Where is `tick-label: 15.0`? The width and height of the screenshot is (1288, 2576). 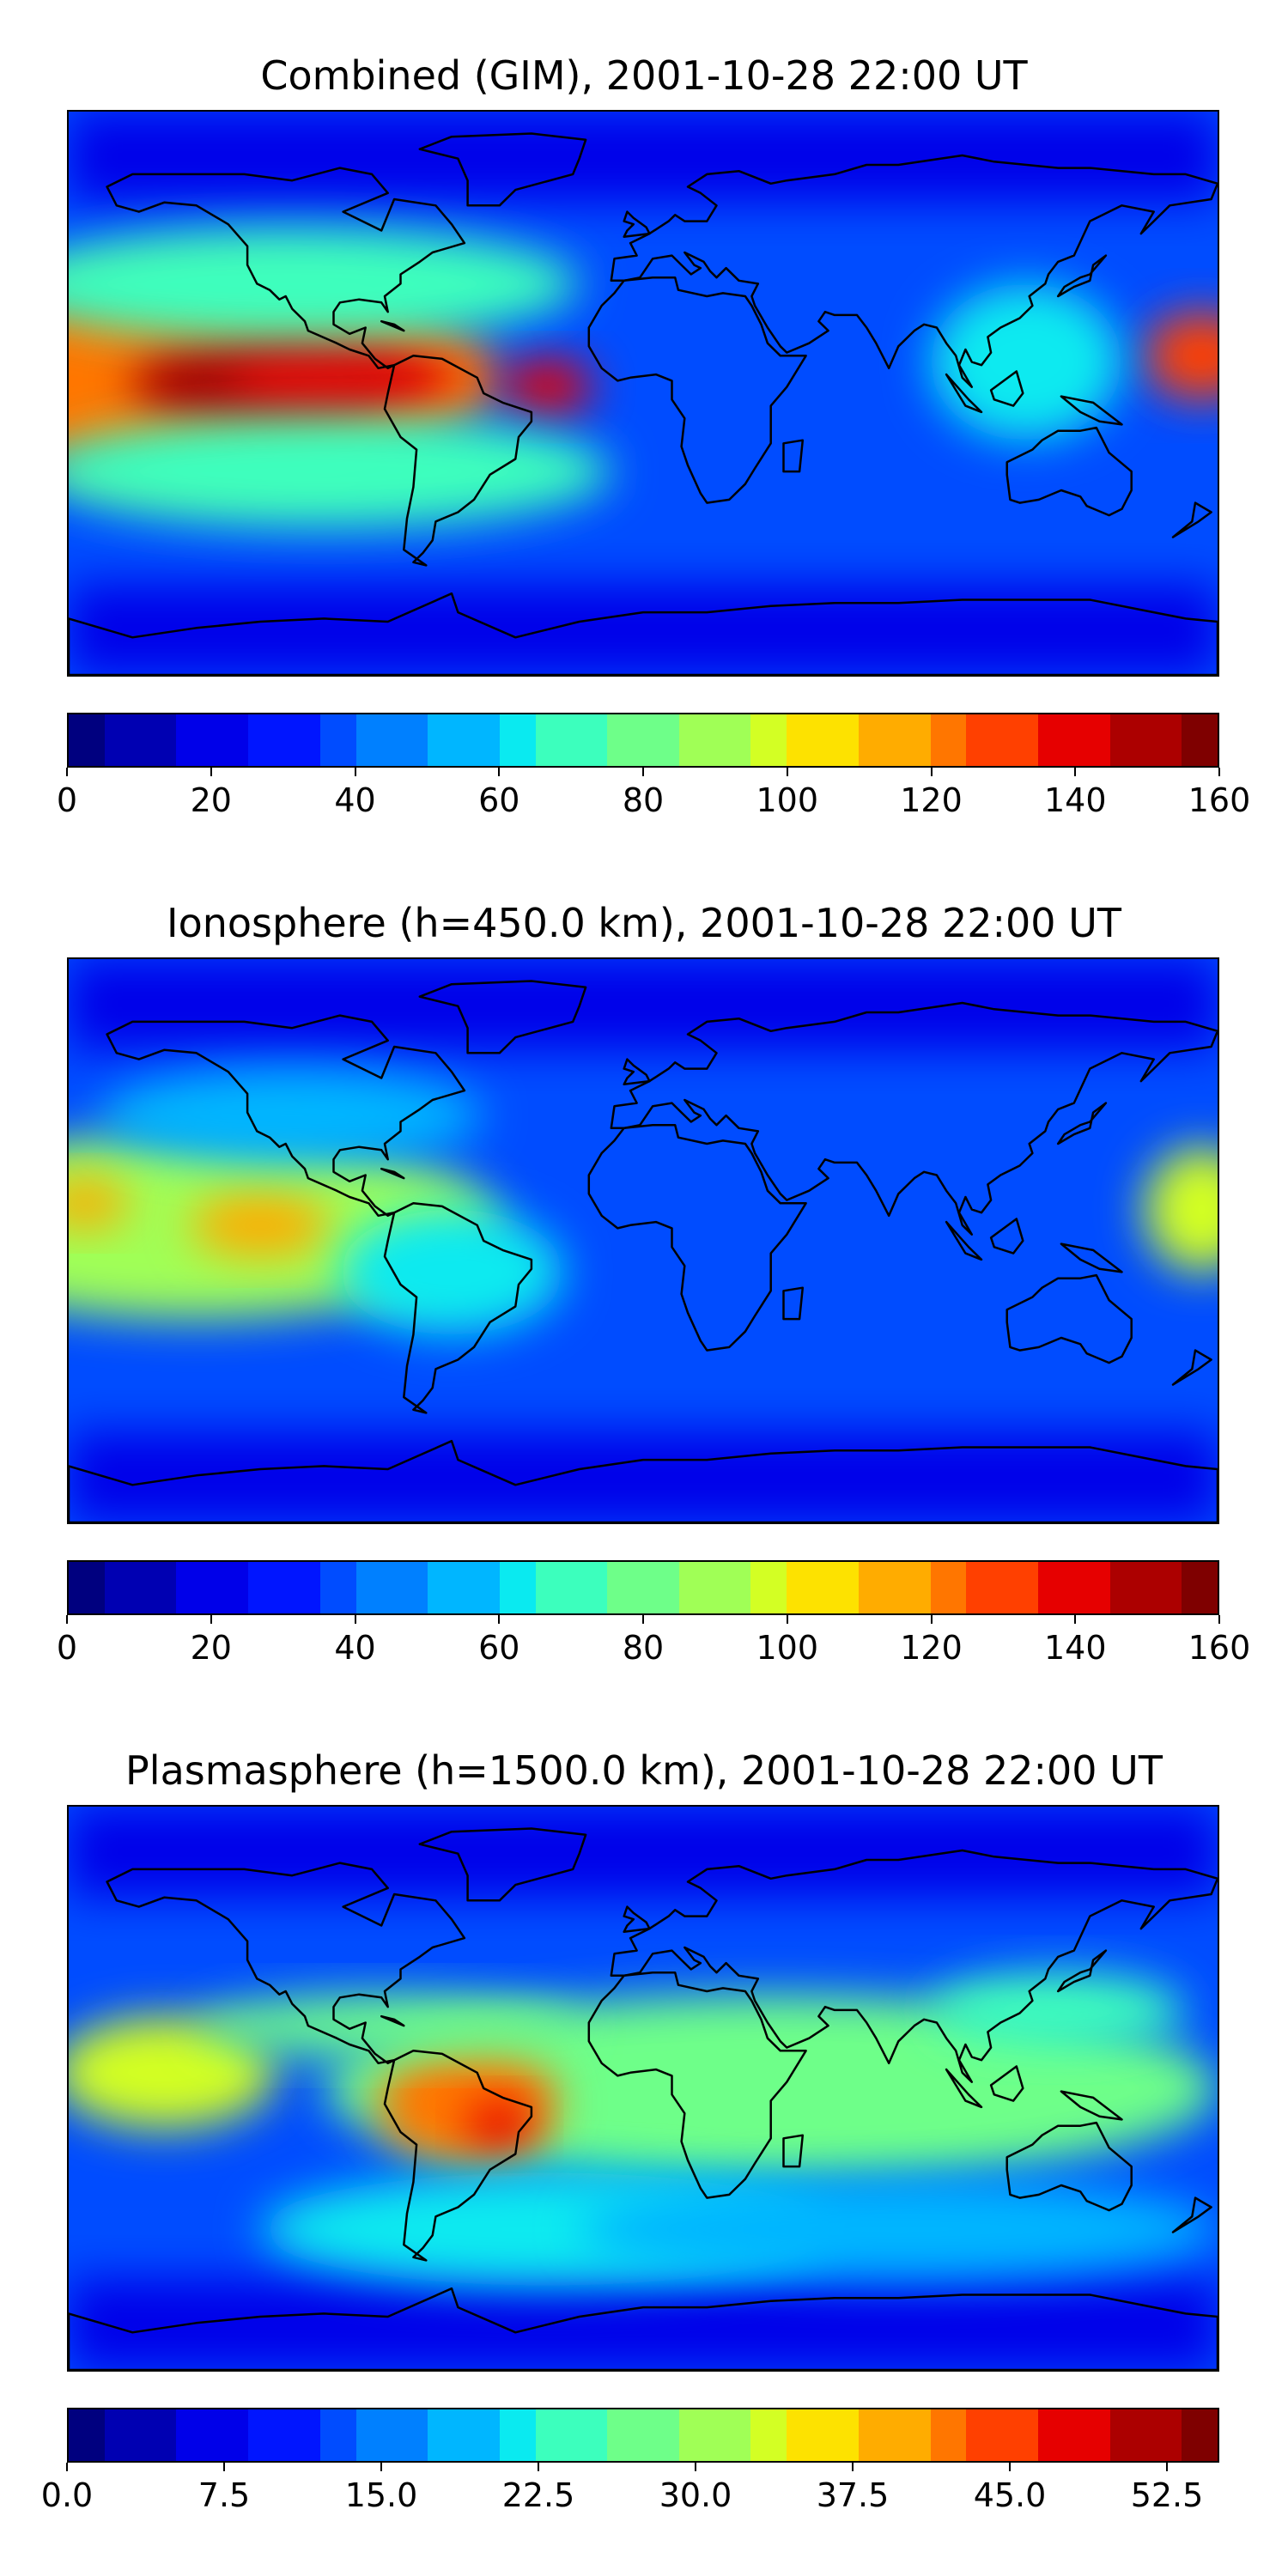
tick-label: 15.0 is located at coordinates (381, 2495).